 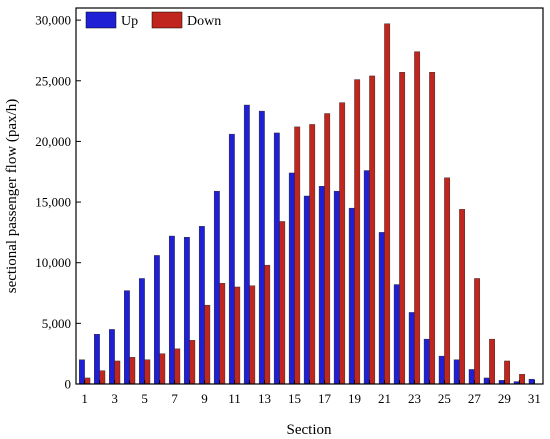 What do you see at coordinates (384, 398) in the screenshot?
I see `x-tick-label: 21` at bounding box center [384, 398].